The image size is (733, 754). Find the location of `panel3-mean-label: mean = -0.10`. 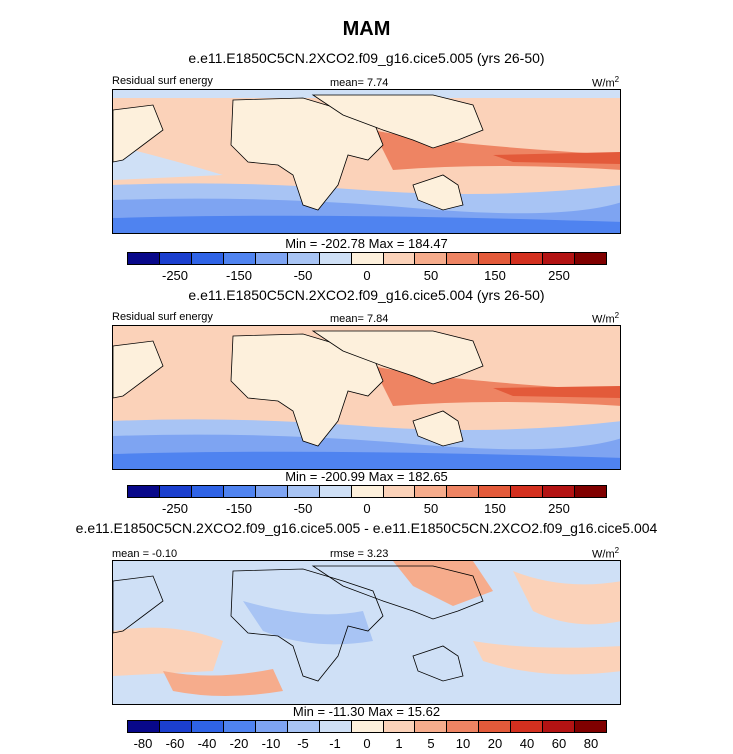

panel3-mean-label: mean = -0.10 is located at coordinates (145, 554).